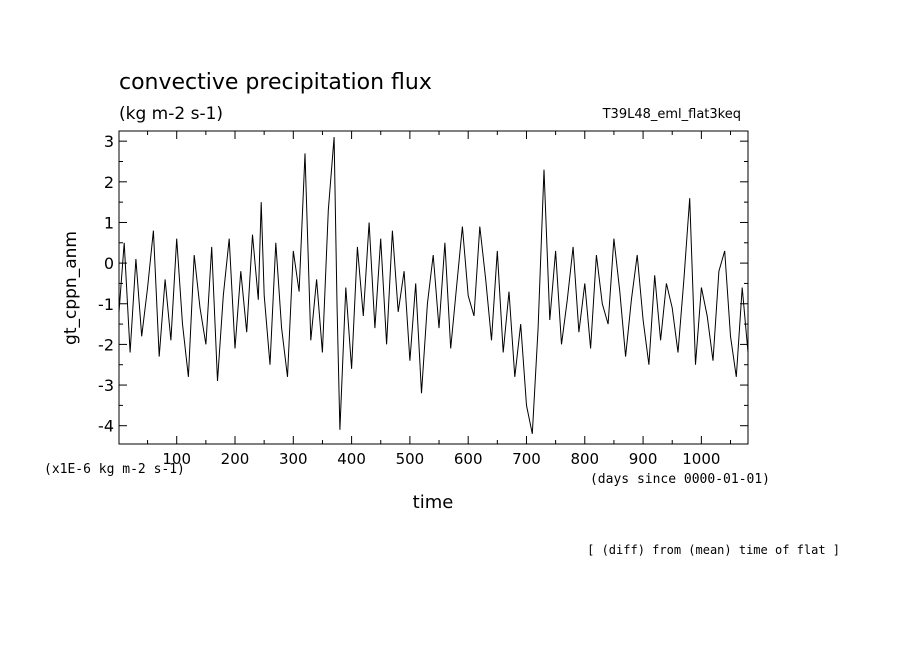 The image size is (904, 654). Describe the element at coordinates (433, 502) in the screenshot. I see `x-axis-label: time` at that location.